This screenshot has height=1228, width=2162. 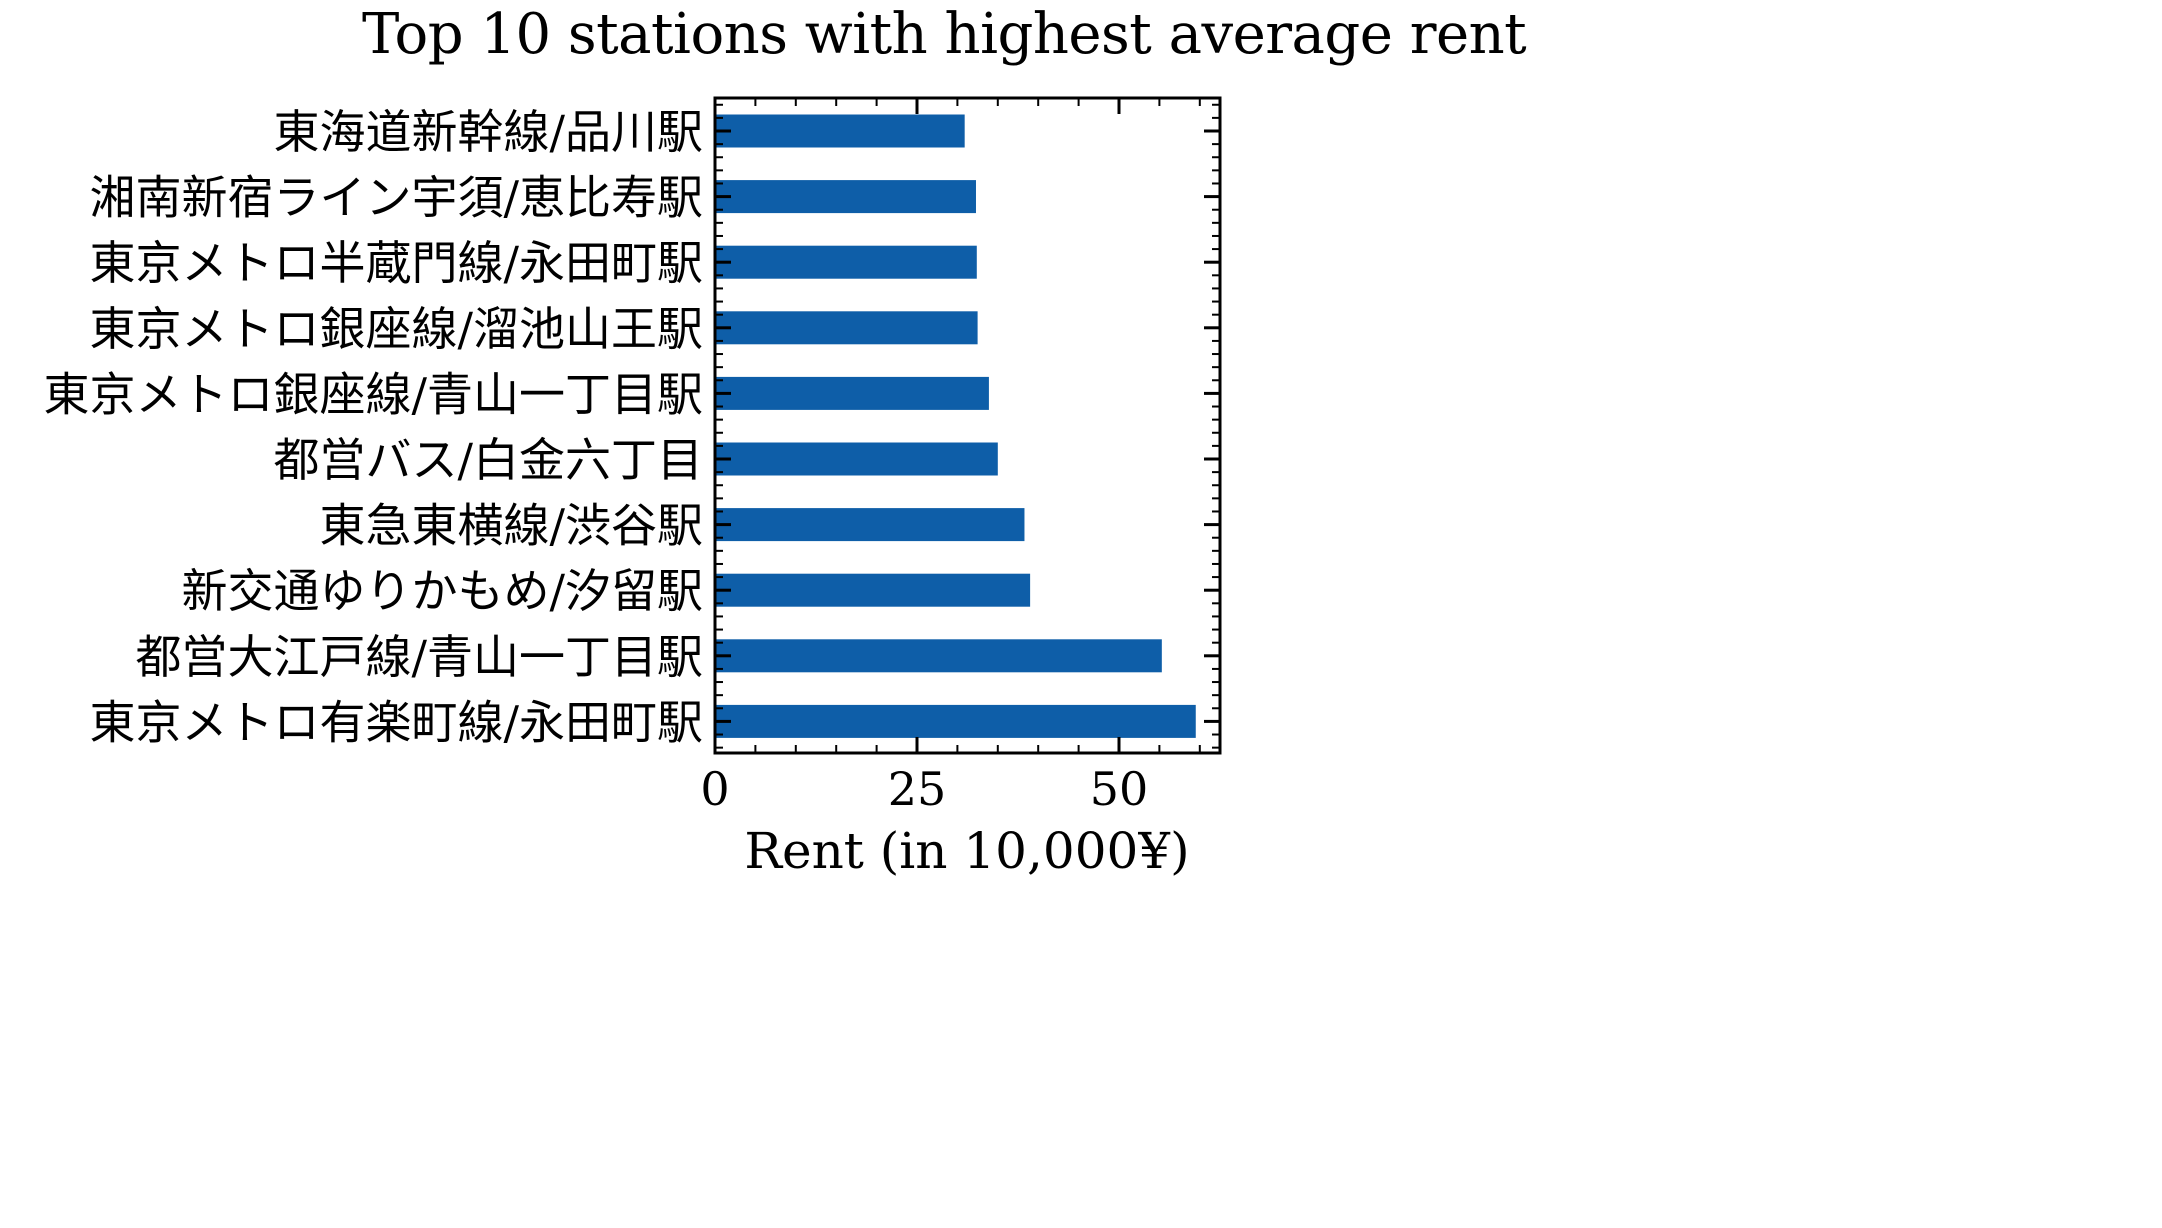 I want to click on y-tick-label: 都営バス/白金六丁目, so click(x=489, y=460).